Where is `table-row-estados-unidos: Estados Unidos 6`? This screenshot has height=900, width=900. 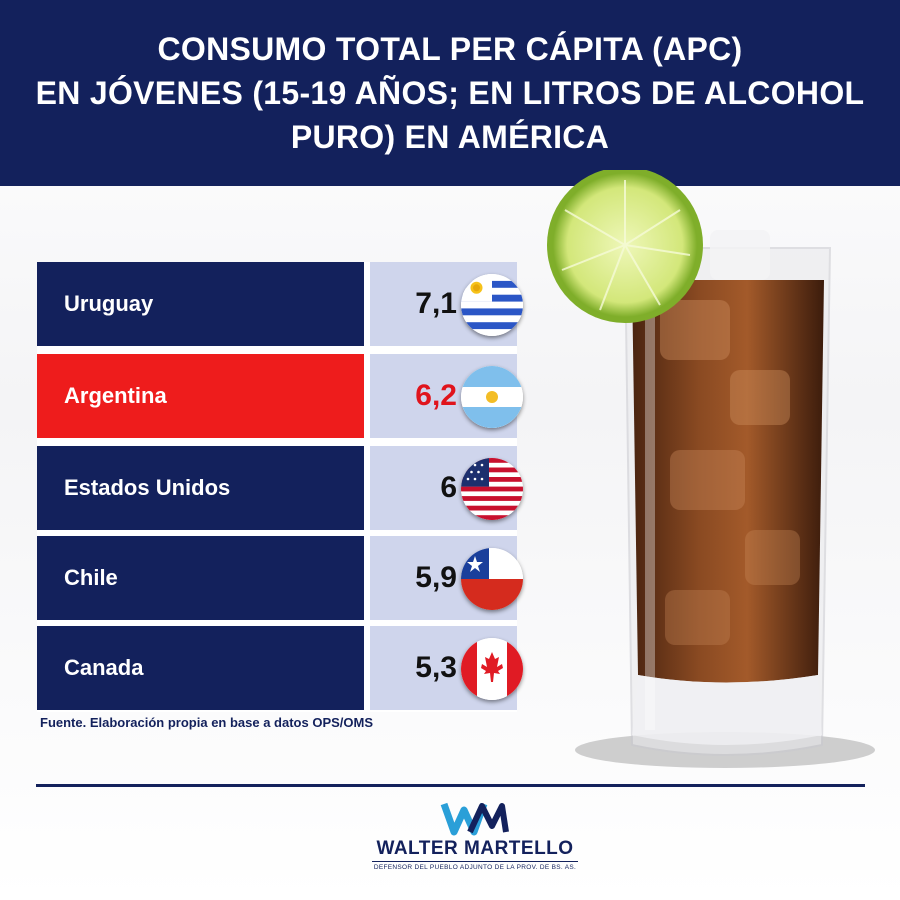 table-row-estados-unidos: Estados Unidos 6 is located at coordinates (280, 488).